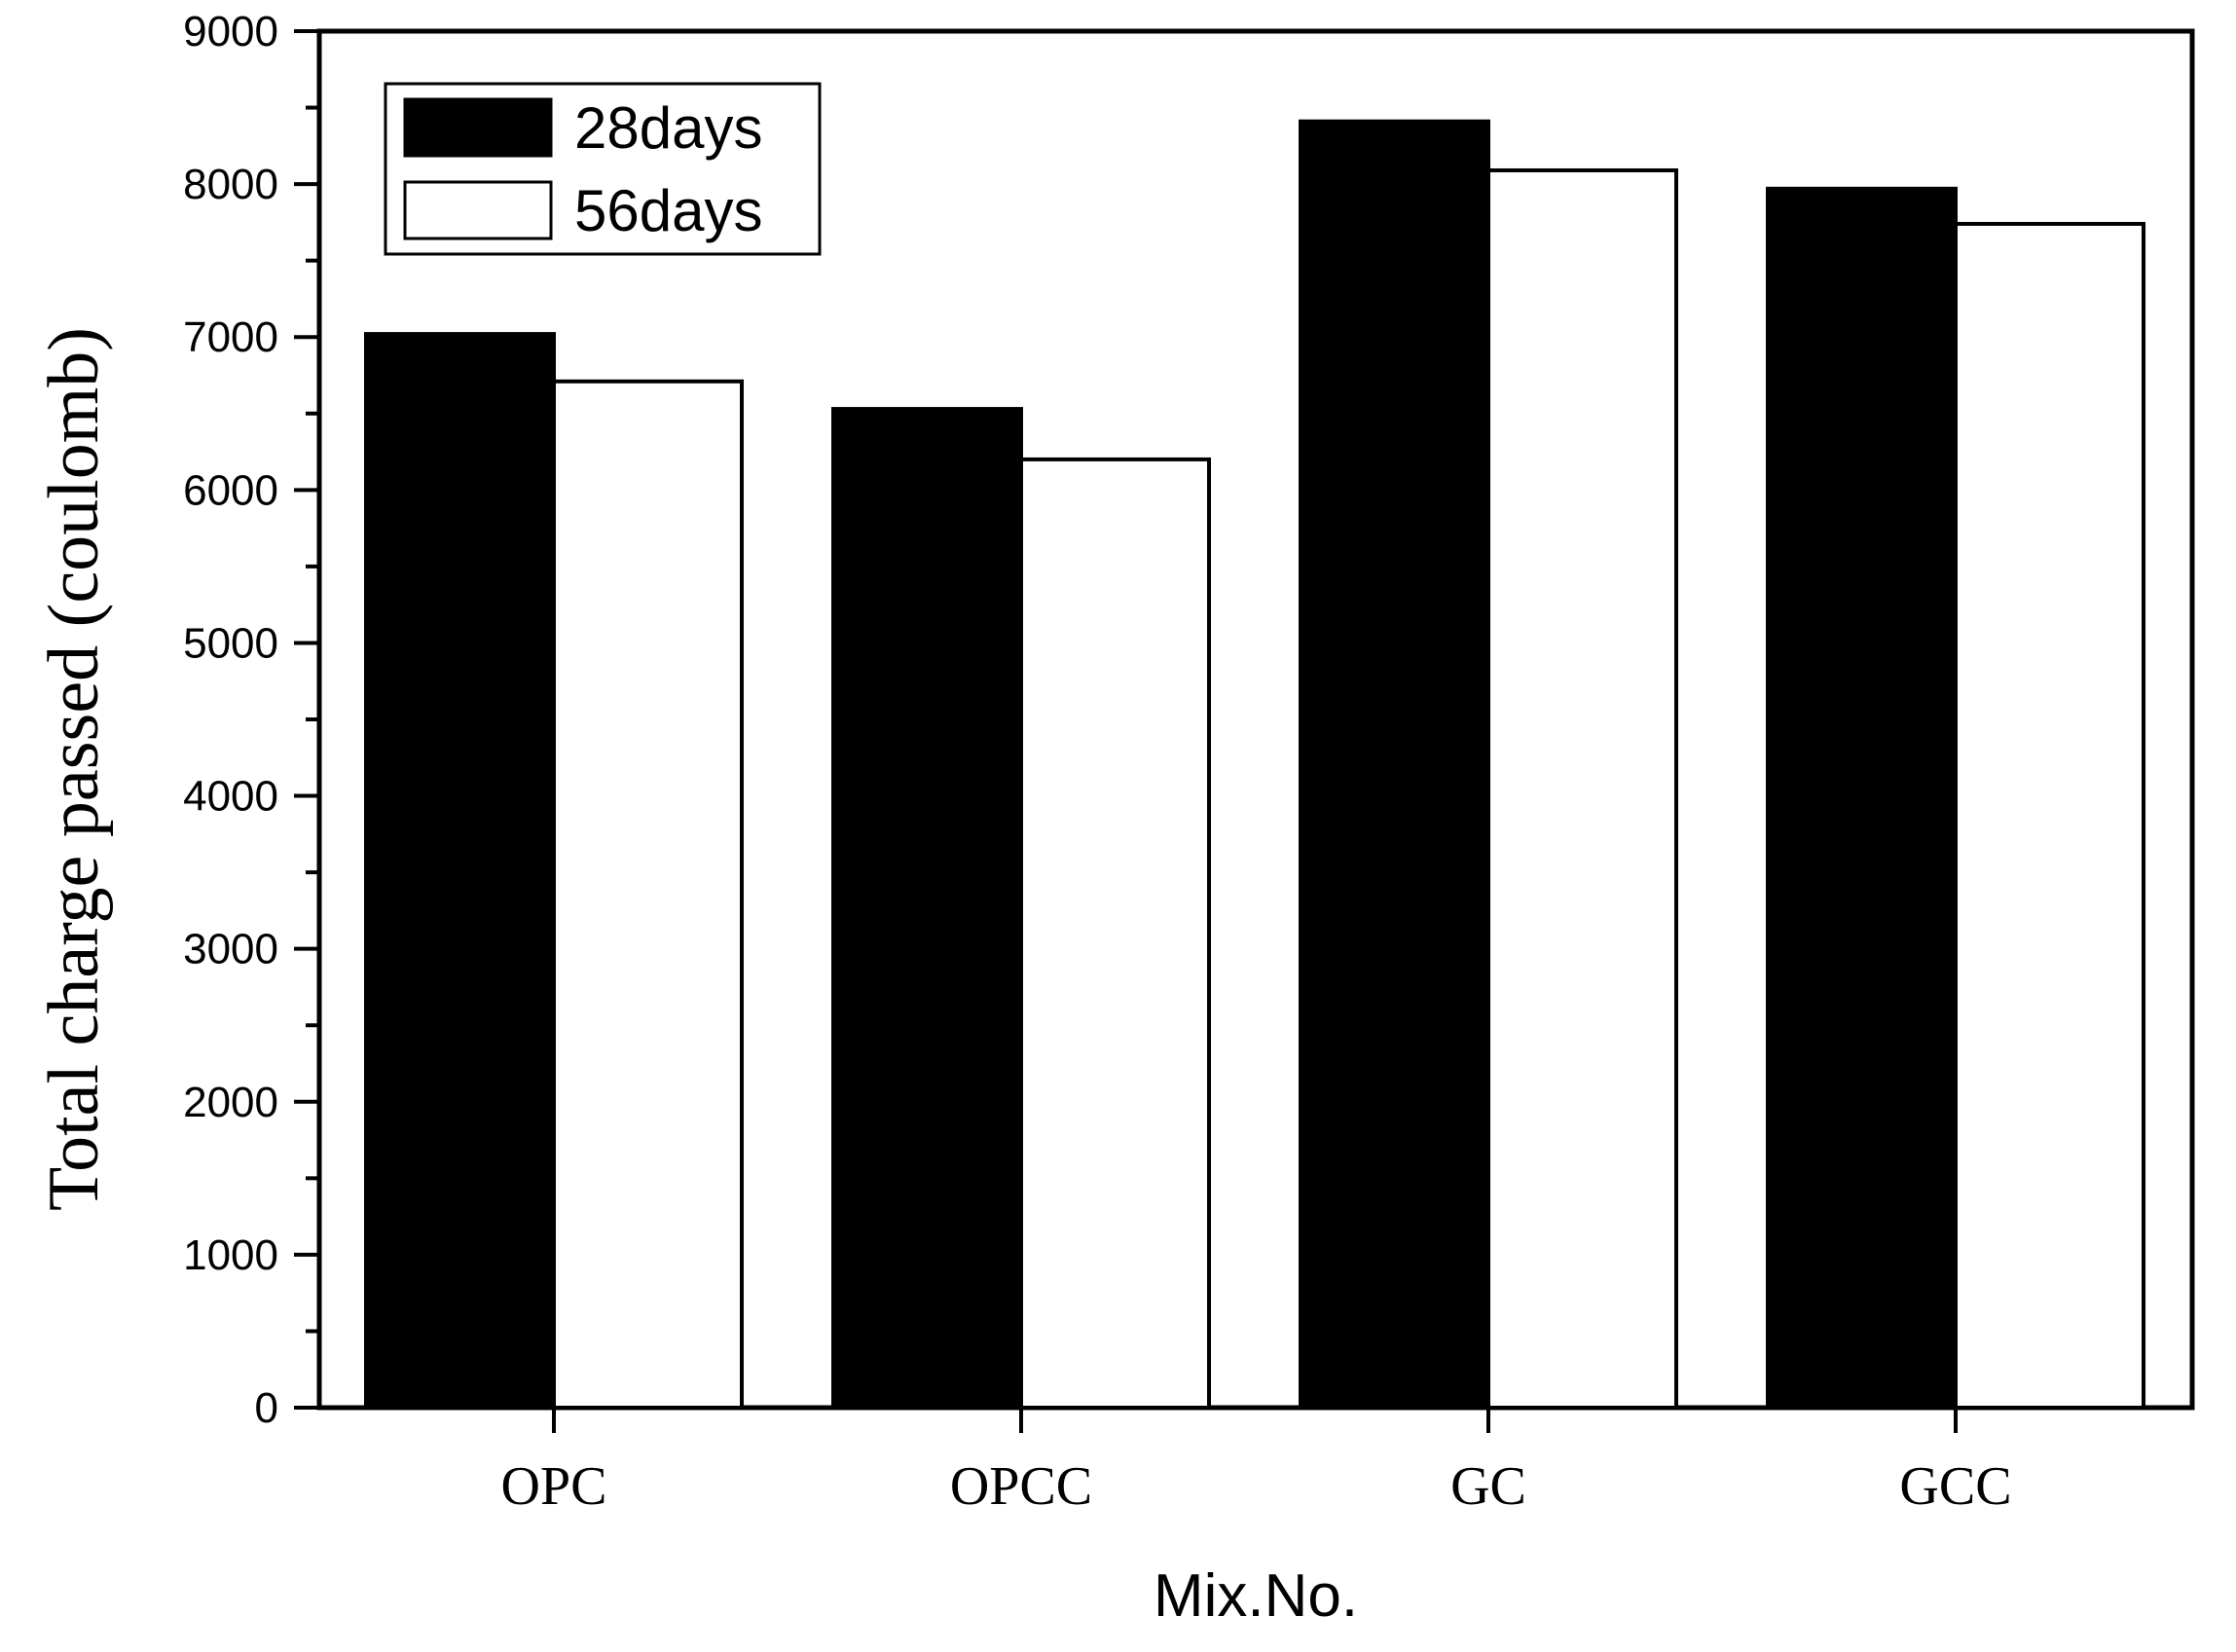 This screenshot has width=2236, height=1652. Describe the element at coordinates (230, 949) in the screenshot. I see `y-tick-label: 3000` at that location.